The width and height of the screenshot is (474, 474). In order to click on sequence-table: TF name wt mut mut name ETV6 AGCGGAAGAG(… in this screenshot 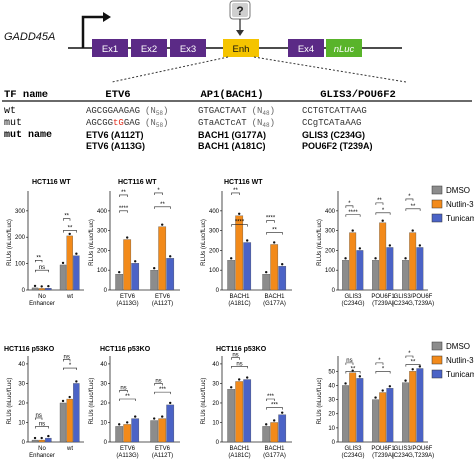, I will do `click(237, 120)`.